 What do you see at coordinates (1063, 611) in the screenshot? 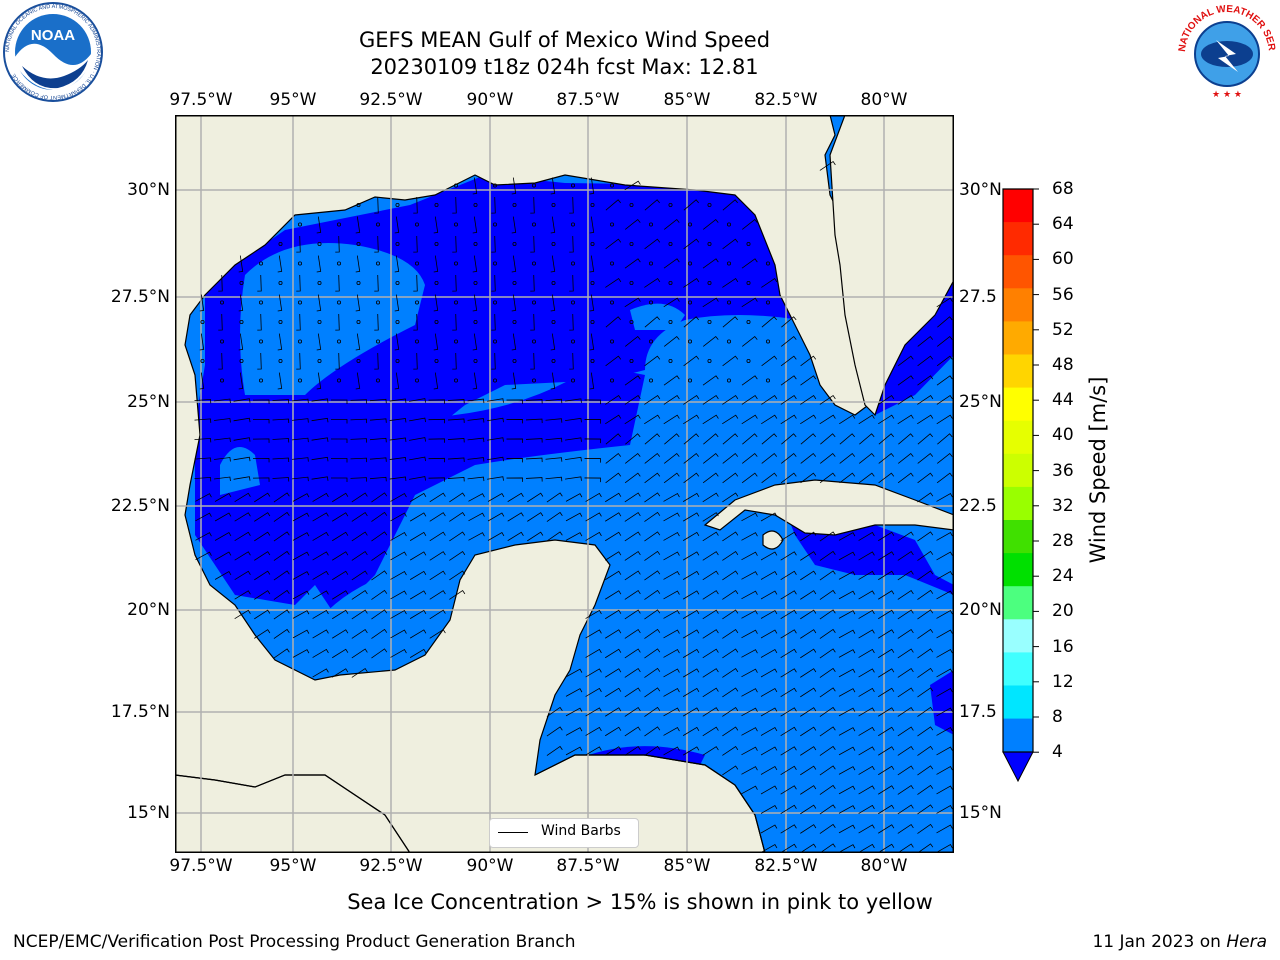
I see `colorbar-tick-20: 20` at bounding box center [1063, 611].